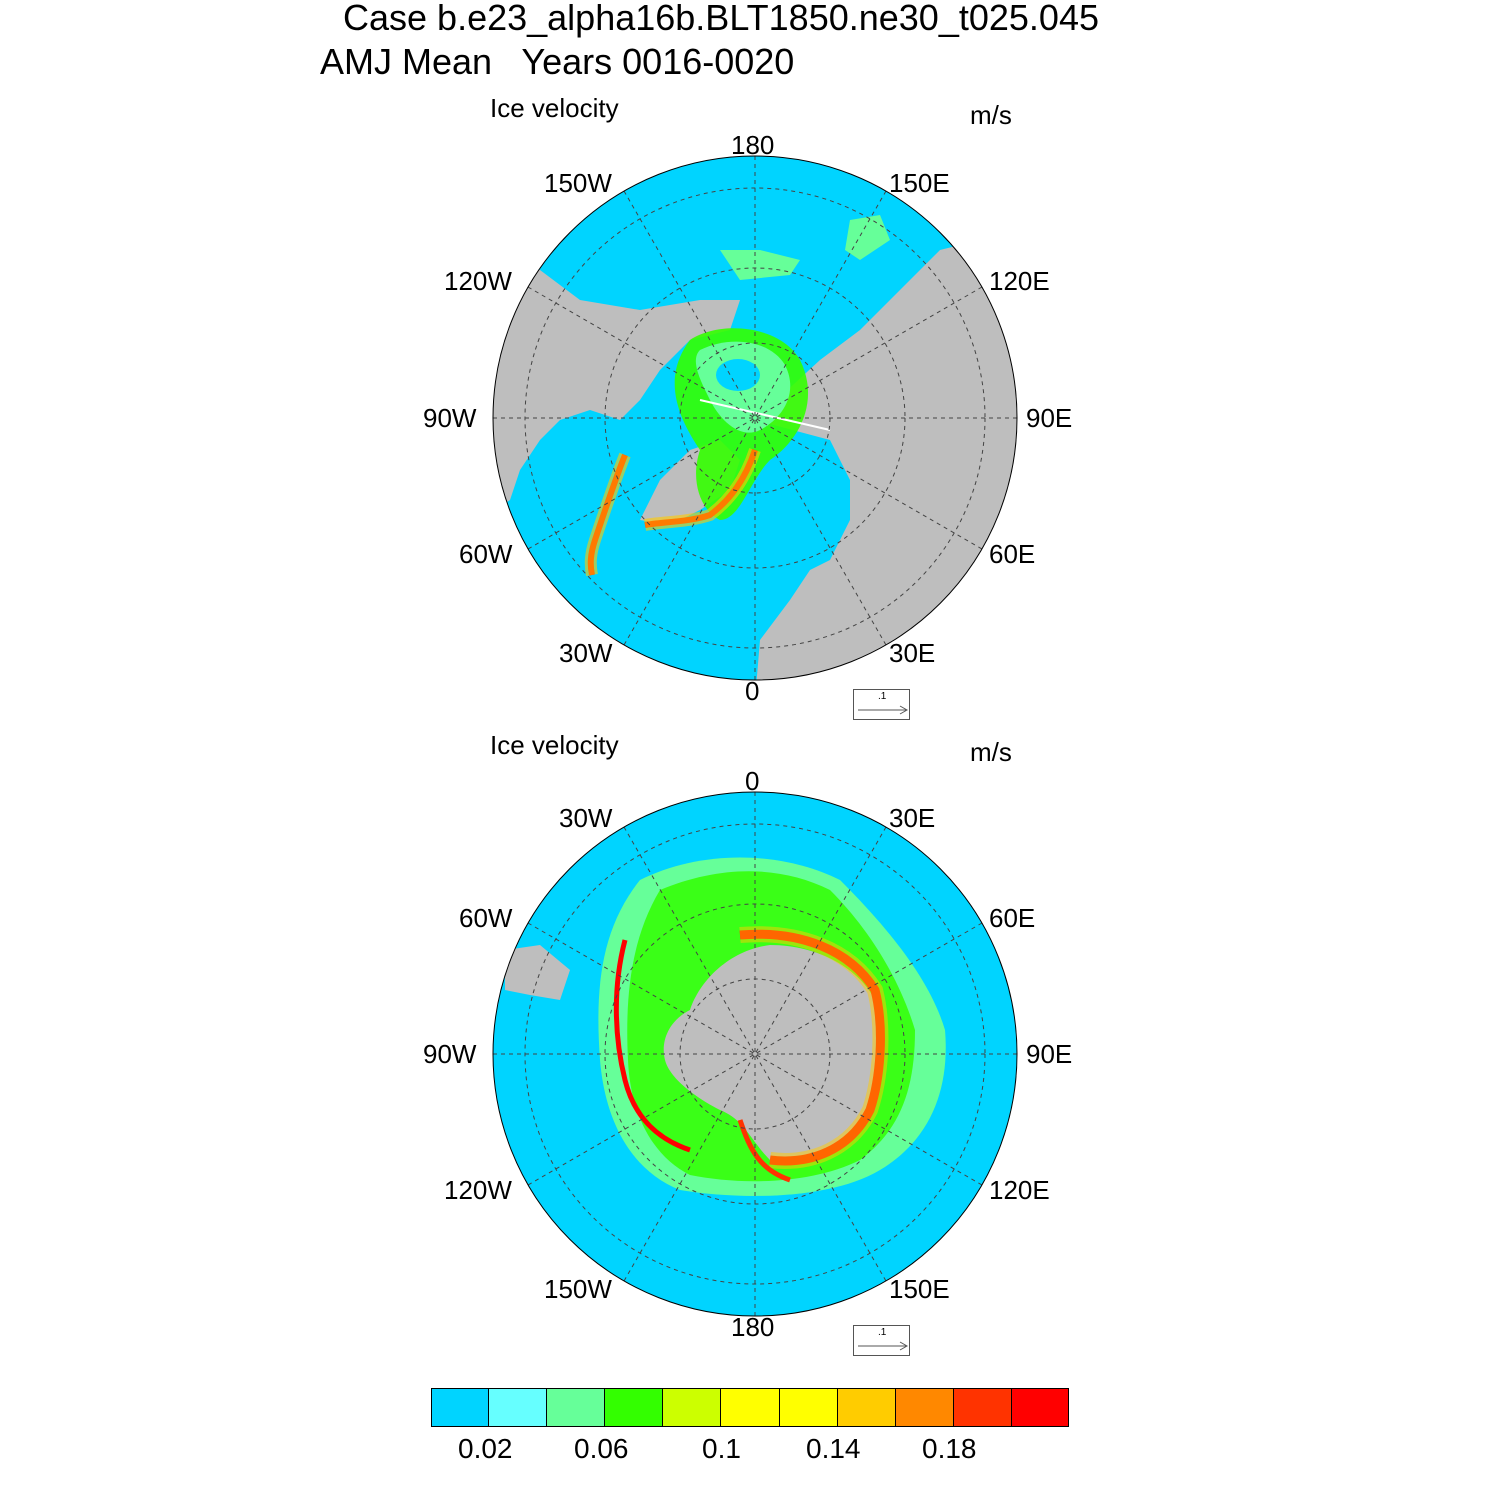  What do you see at coordinates (882, 1332) in the screenshot?
I see `p2-reference-vector-label: .1` at bounding box center [882, 1332].